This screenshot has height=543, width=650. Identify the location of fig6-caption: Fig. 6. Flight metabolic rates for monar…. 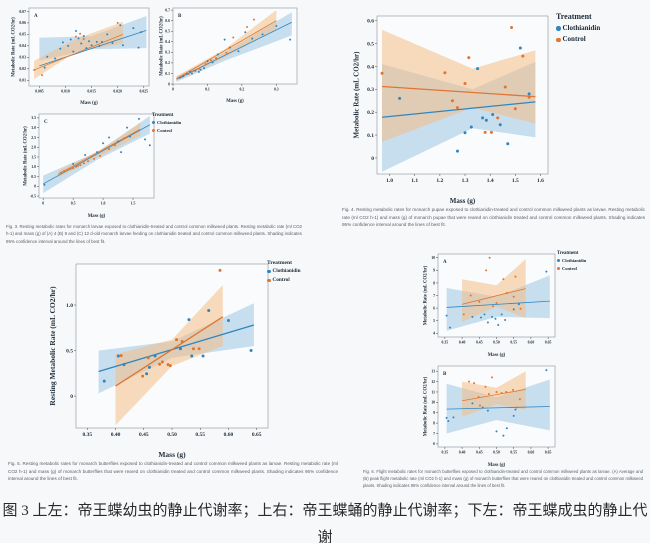
(503, 478).